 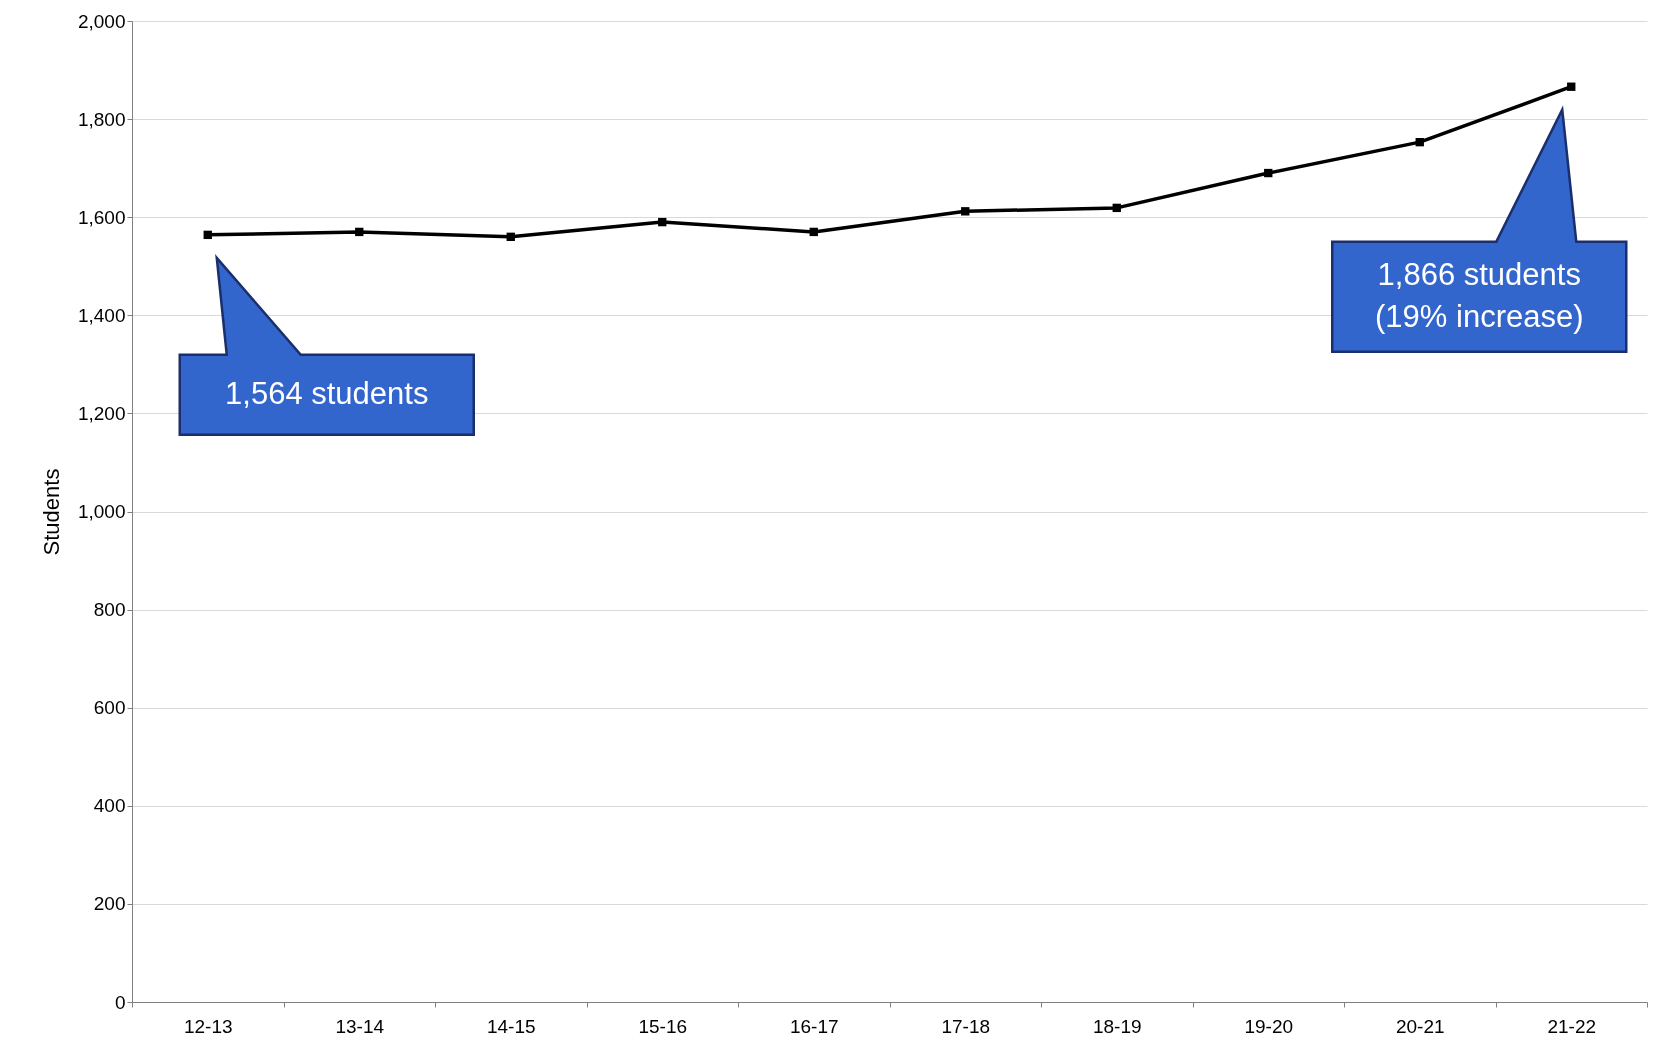 I want to click on y-tick-label: 1,600, so click(x=101, y=217).